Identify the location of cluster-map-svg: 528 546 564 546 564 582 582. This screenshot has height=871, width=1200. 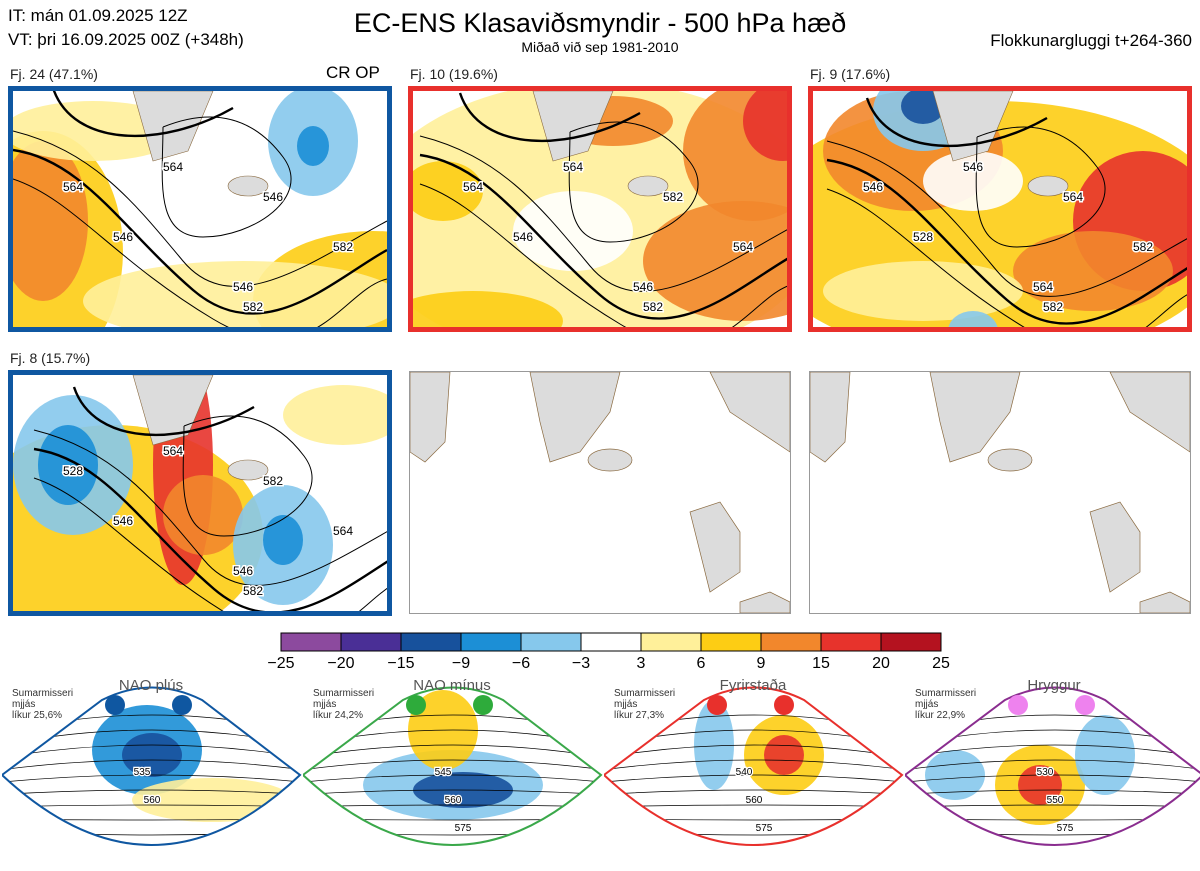
(1000, 209).